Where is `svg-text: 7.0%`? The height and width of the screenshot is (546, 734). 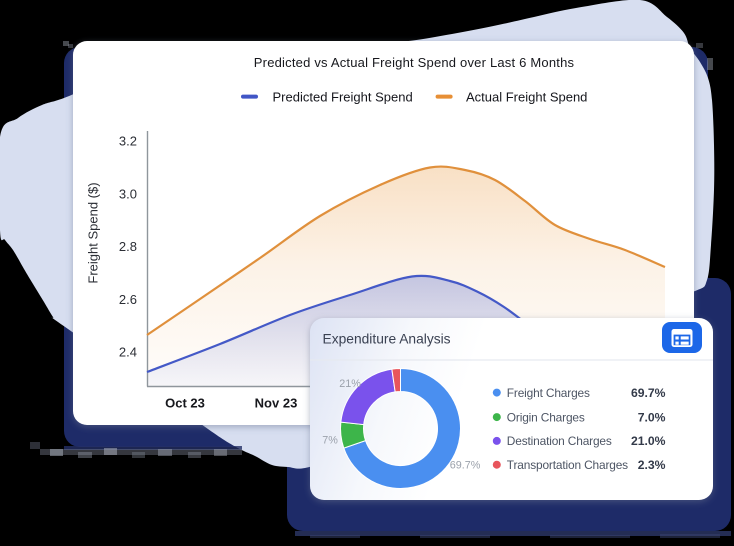 svg-text: 7.0% is located at coordinates (652, 417).